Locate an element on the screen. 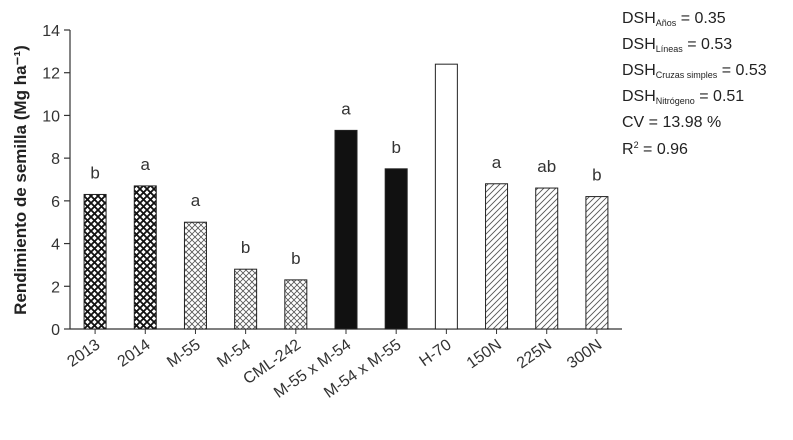 The image size is (793, 440). category-label-7: H-70 is located at coordinates (435, 353).